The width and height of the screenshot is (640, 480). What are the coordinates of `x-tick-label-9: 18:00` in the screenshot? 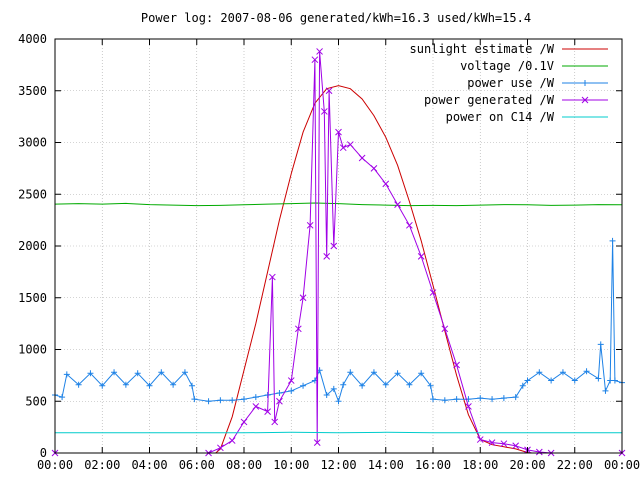 It's located at (480, 465).